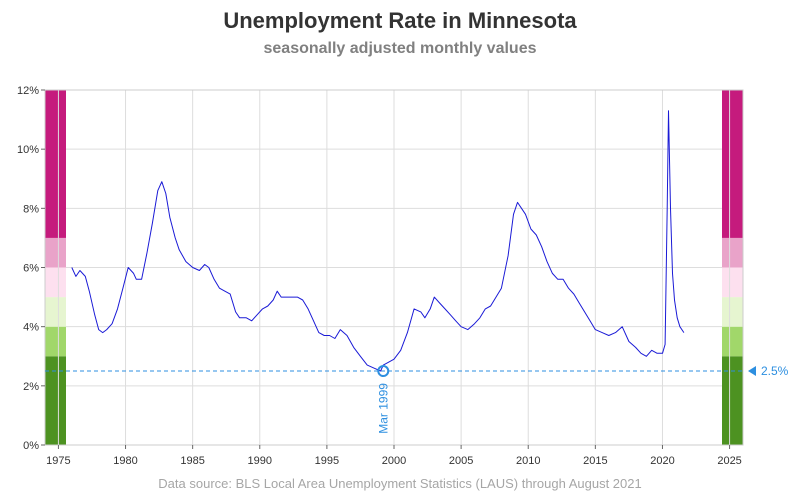  What do you see at coordinates (327, 461) in the screenshot?
I see `x-tick-label: 1995` at bounding box center [327, 461].